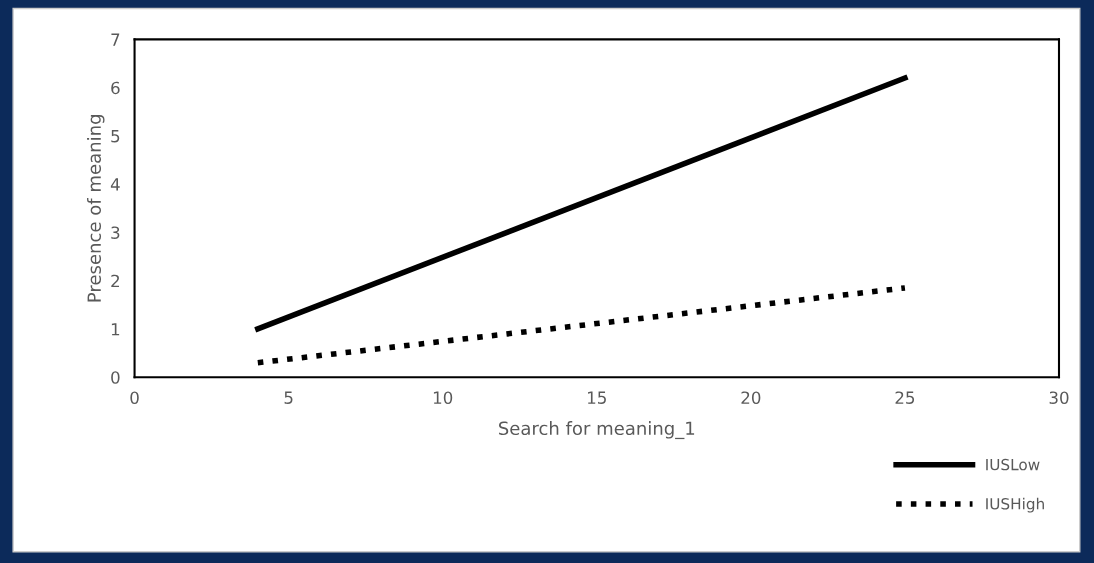 The height and width of the screenshot is (563, 1094). What do you see at coordinates (905, 397) in the screenshot?
I see `x-tick-label: 25` at bounding box center [905, 397].